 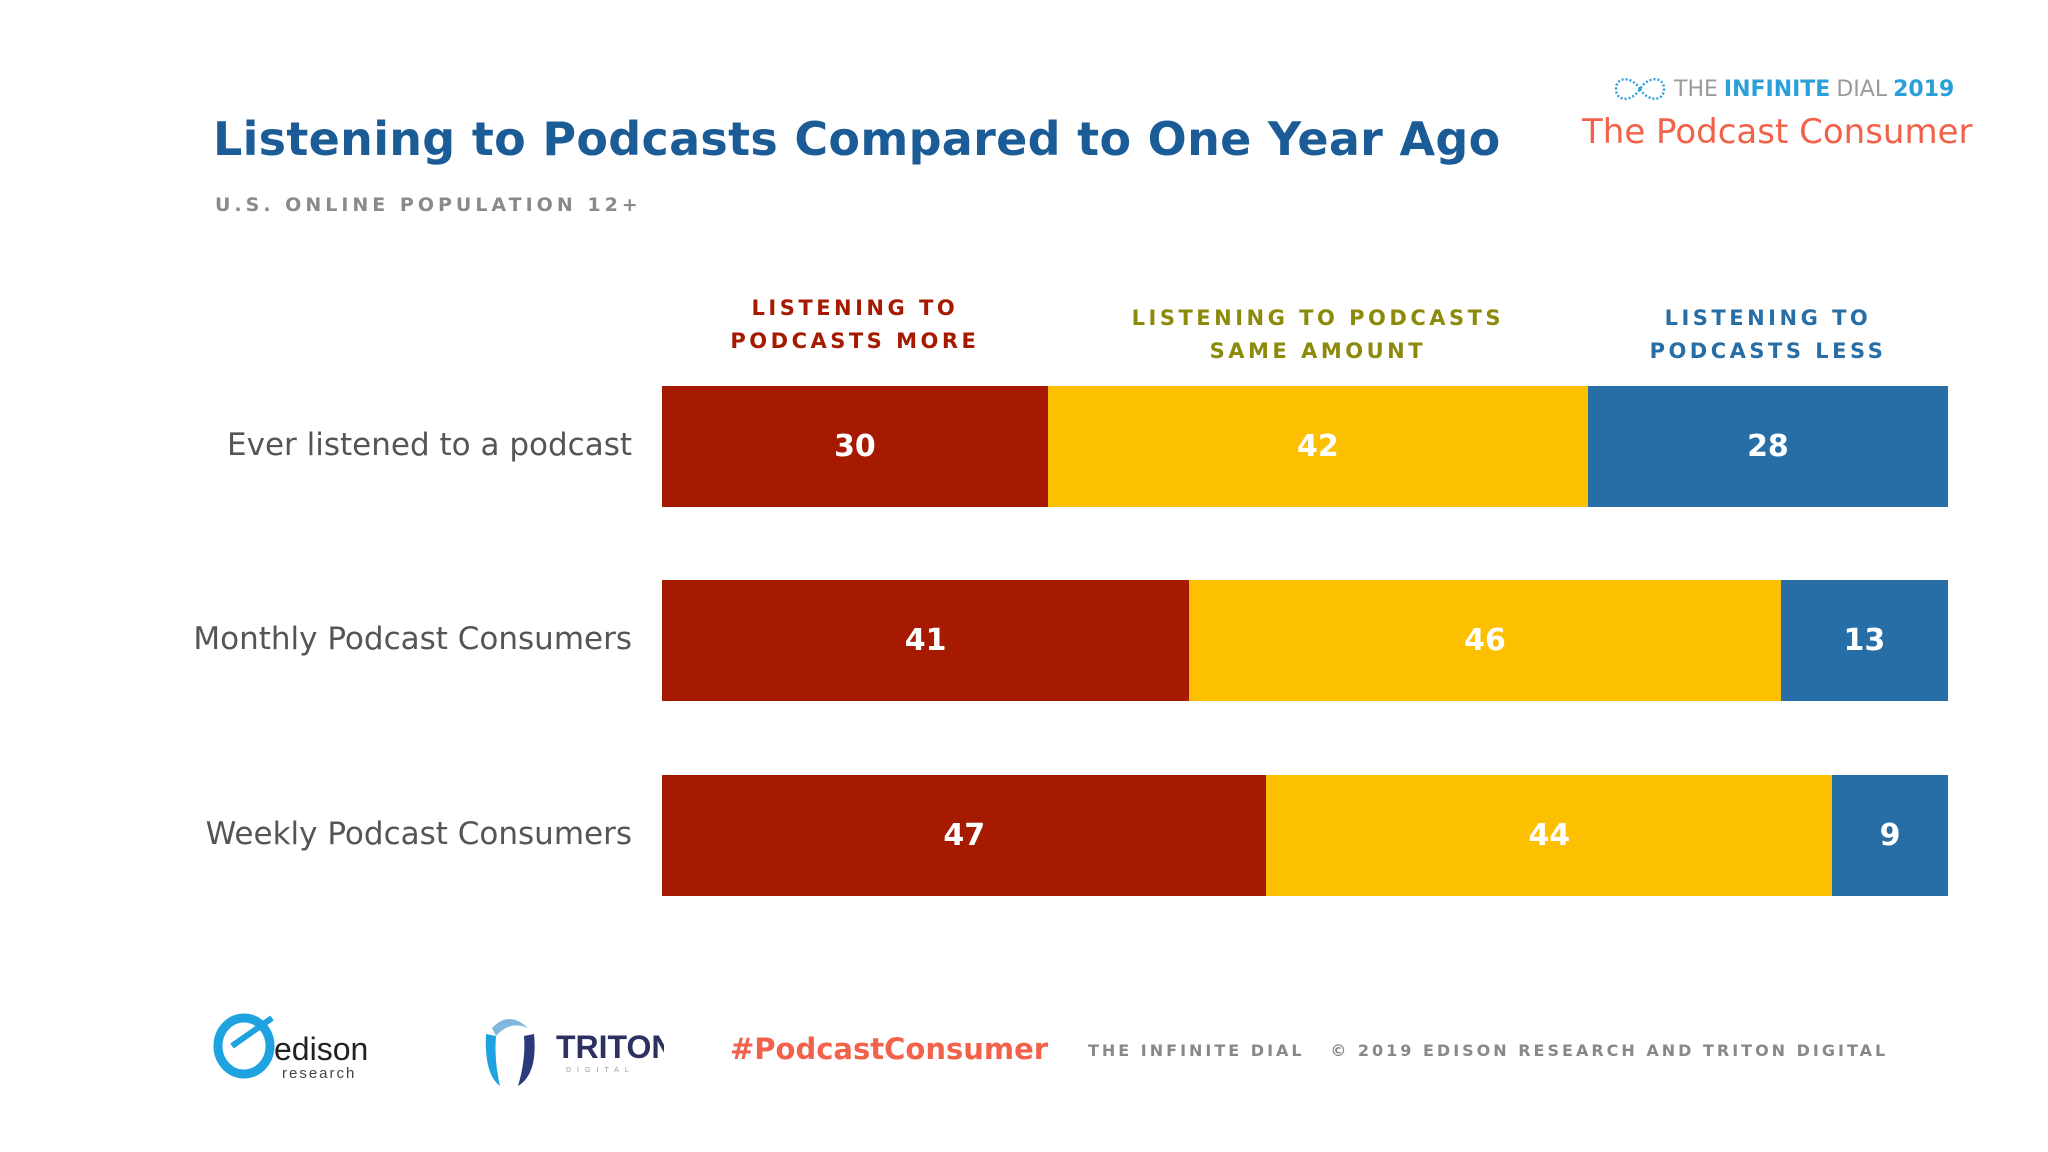 I want to click on svg-text: DIGITAL, so click(x=600, y=1070).